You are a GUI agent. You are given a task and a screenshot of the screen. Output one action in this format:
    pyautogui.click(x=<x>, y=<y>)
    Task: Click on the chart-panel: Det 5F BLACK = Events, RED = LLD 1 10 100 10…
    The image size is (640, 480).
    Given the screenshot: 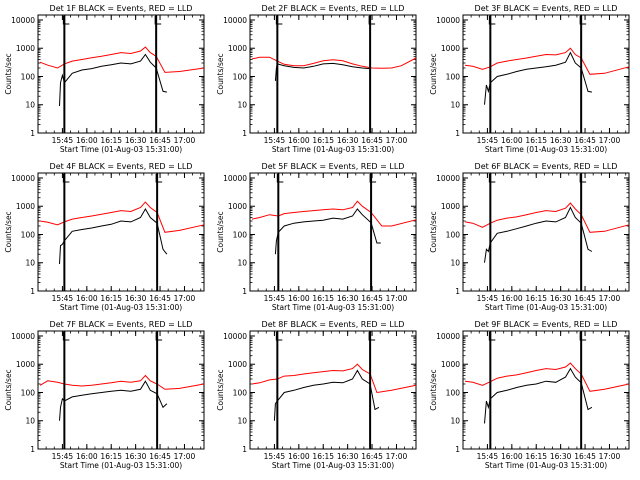 What is the action you would take?
    pyautogui.click(x=316, y=237)
    